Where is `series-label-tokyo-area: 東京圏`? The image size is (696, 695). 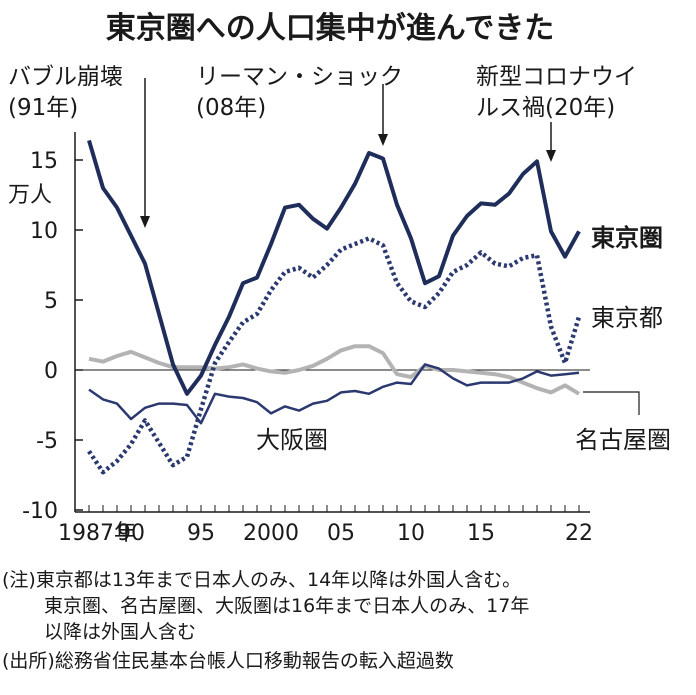 series-label-tokyo-area: 東京圏 is located at coordinates (627, 238).